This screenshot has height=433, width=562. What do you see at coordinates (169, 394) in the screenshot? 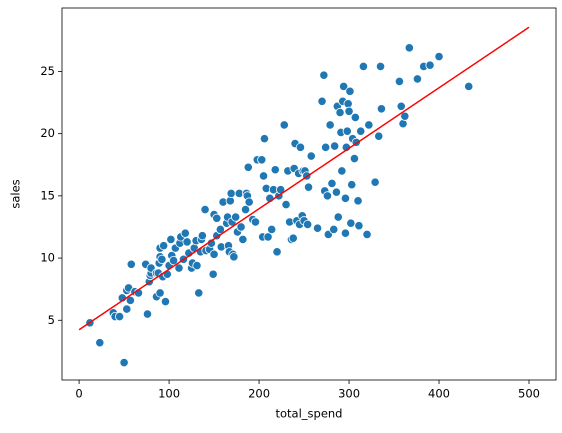
I see `x-tick-label: 100` at bounding box center [169, 394].